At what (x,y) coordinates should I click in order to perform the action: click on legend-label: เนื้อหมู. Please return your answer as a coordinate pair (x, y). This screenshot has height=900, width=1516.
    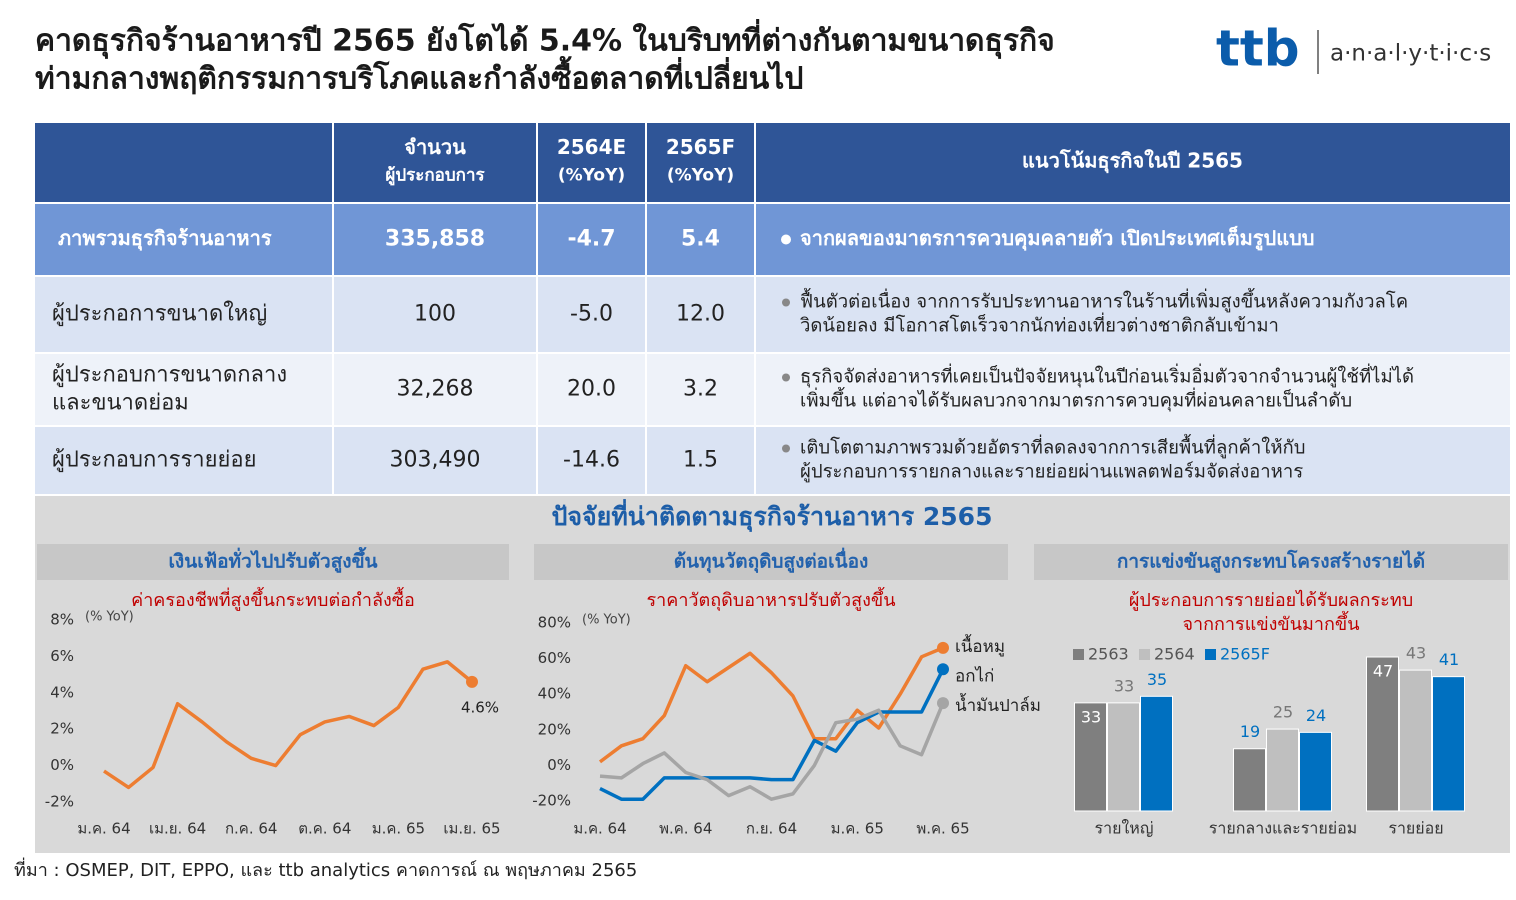
    Looking at the image, I should click on (980, 645).